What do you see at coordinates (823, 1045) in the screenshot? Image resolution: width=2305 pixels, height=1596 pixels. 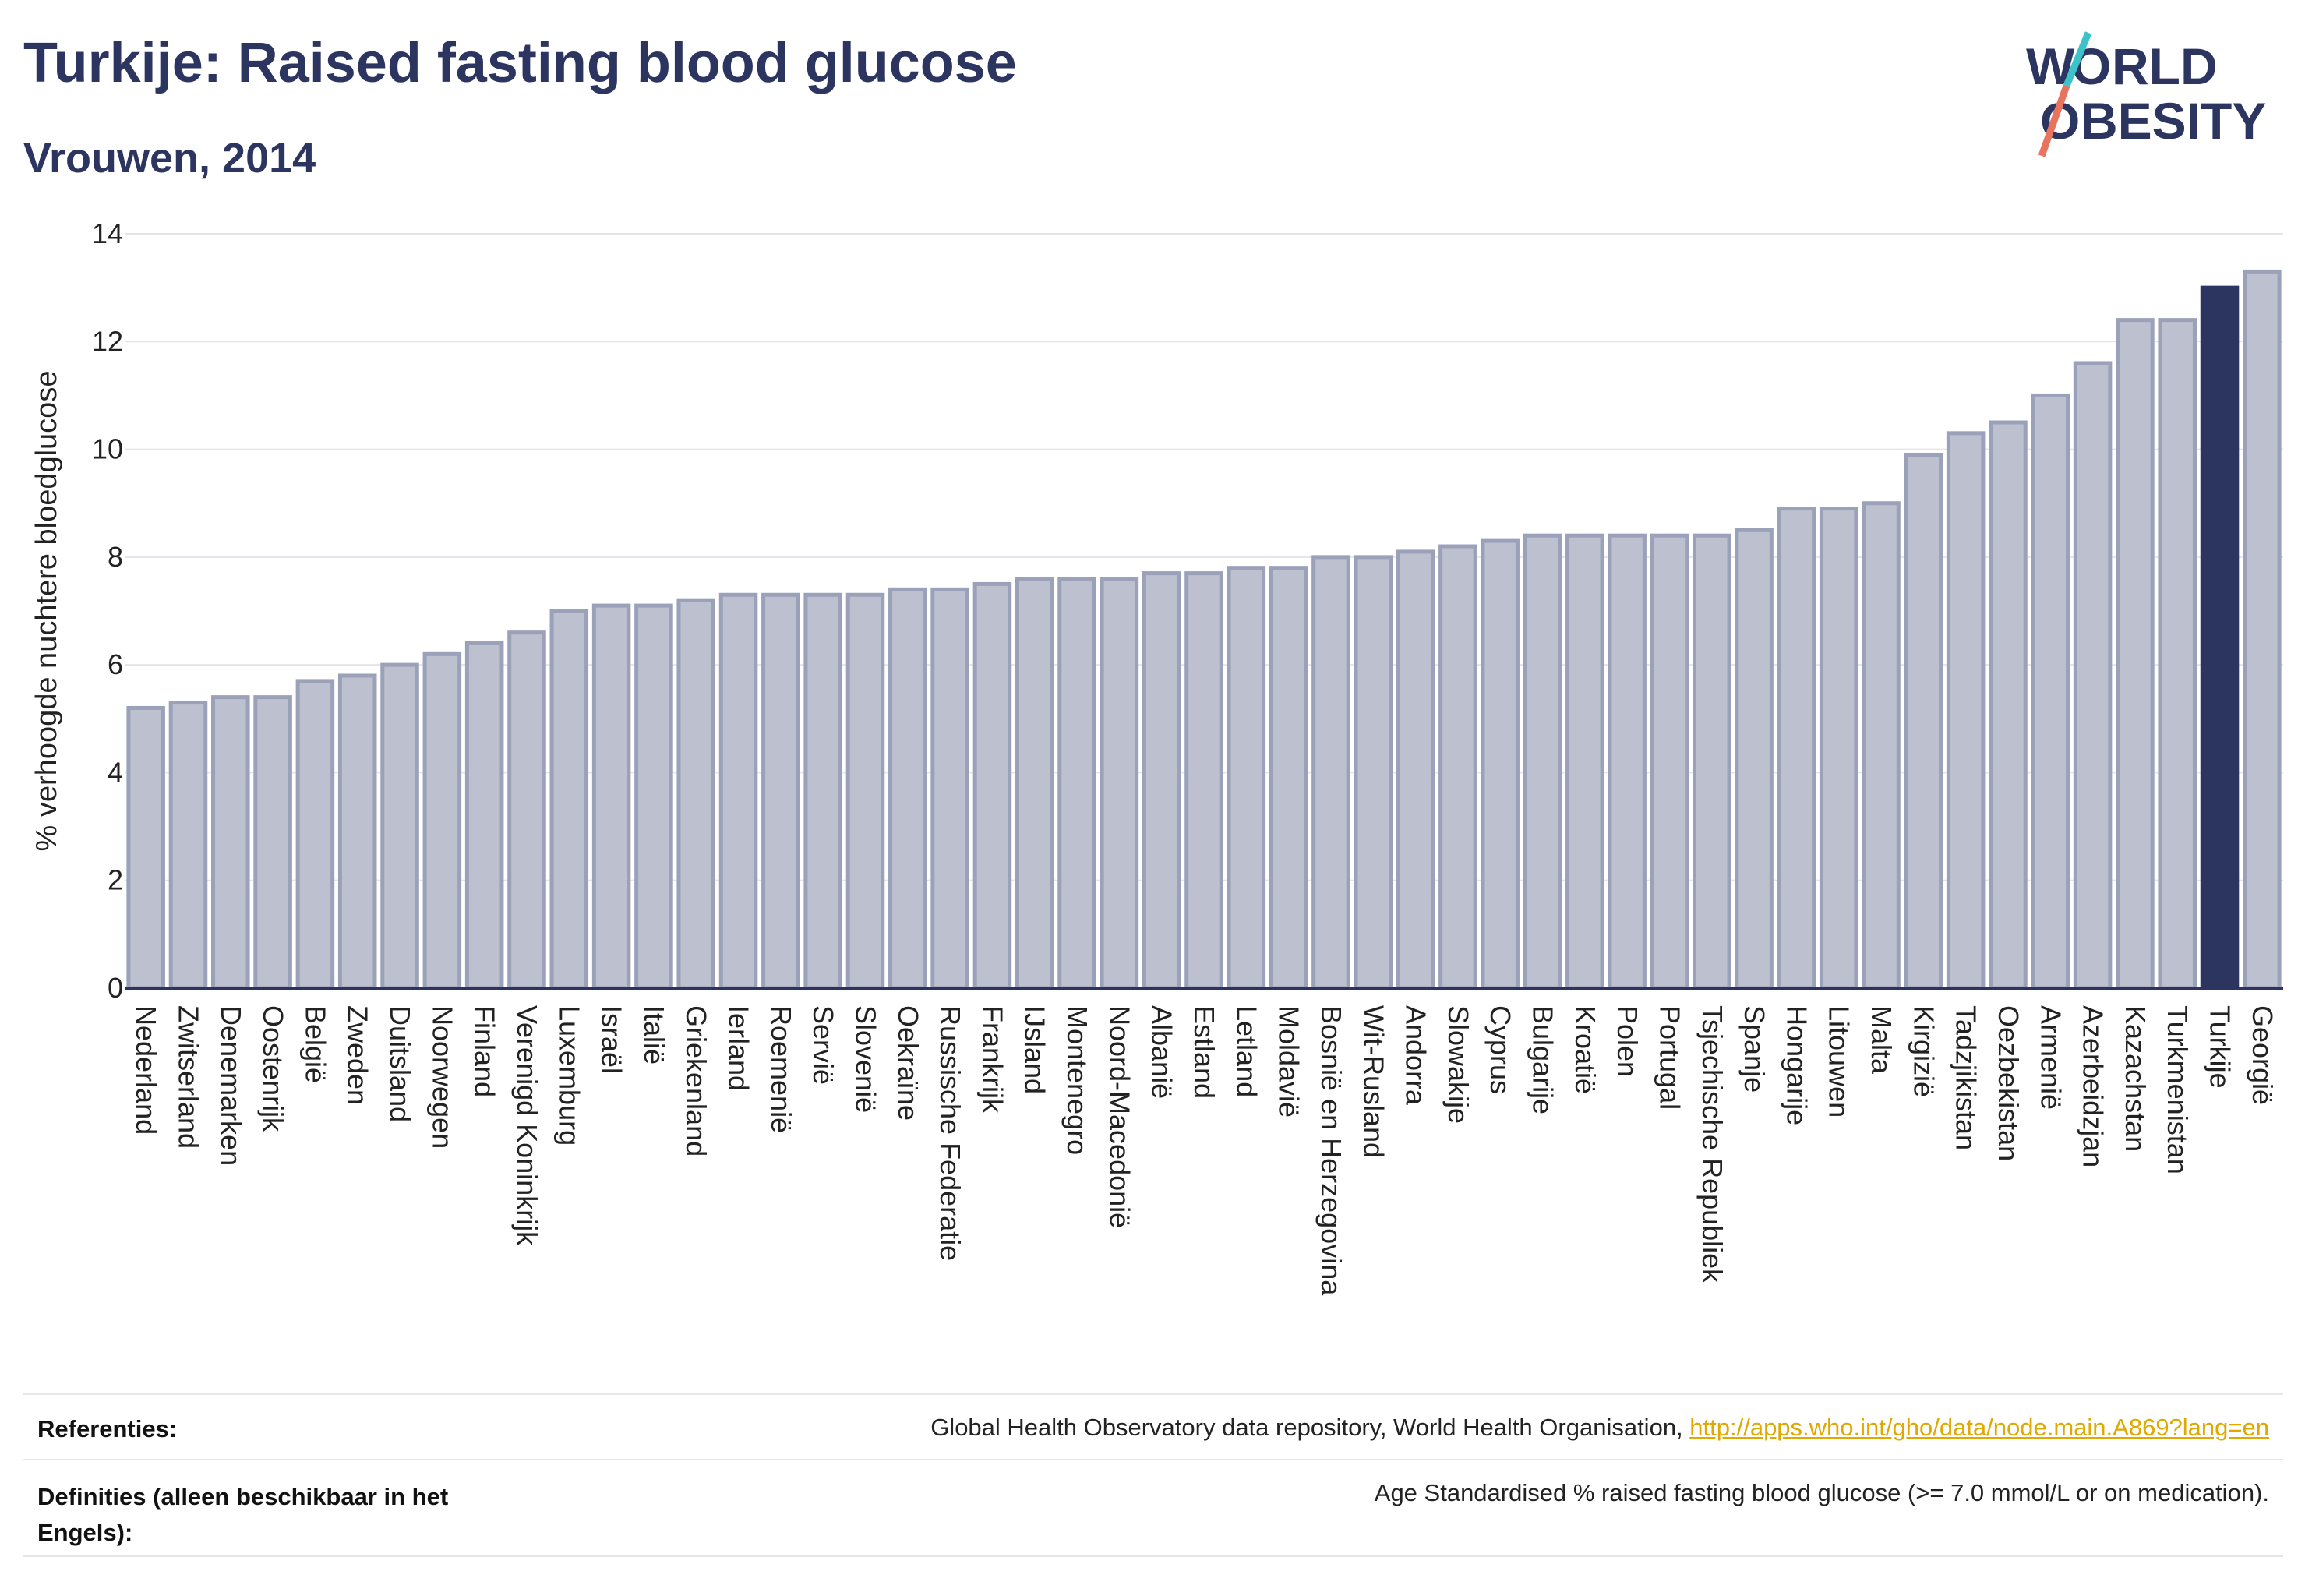 I see `x-tick-label: Servië` at bounding box center [823, 1045].